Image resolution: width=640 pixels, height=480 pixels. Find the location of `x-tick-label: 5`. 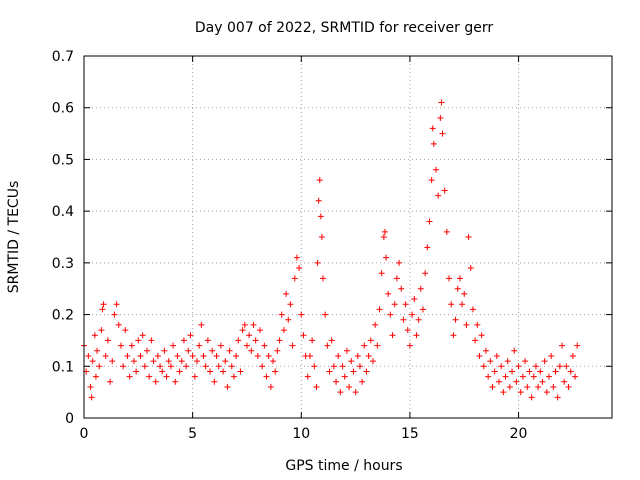

x-tick-label: 5 is located at coordinates (192, 434).